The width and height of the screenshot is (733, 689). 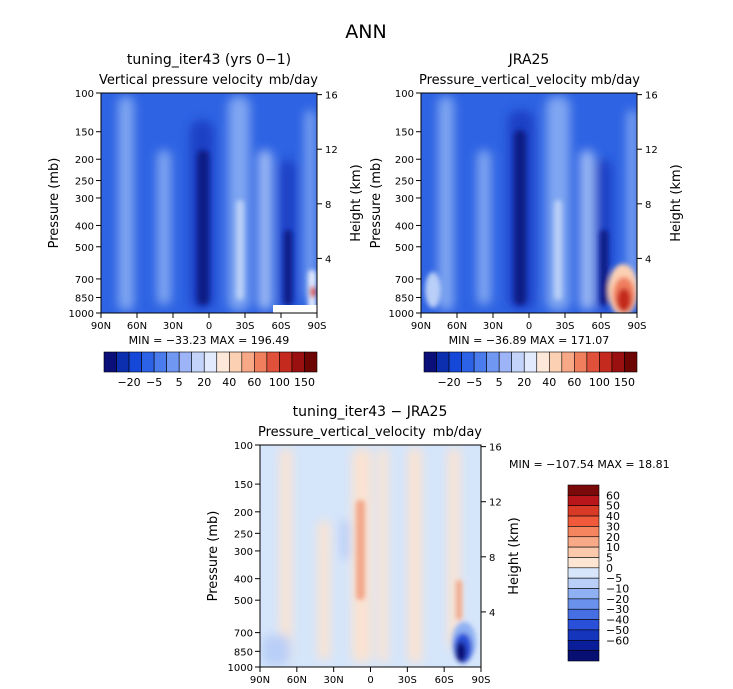 I want to click on colorbar-label: −60, so click(x=617, y=640).